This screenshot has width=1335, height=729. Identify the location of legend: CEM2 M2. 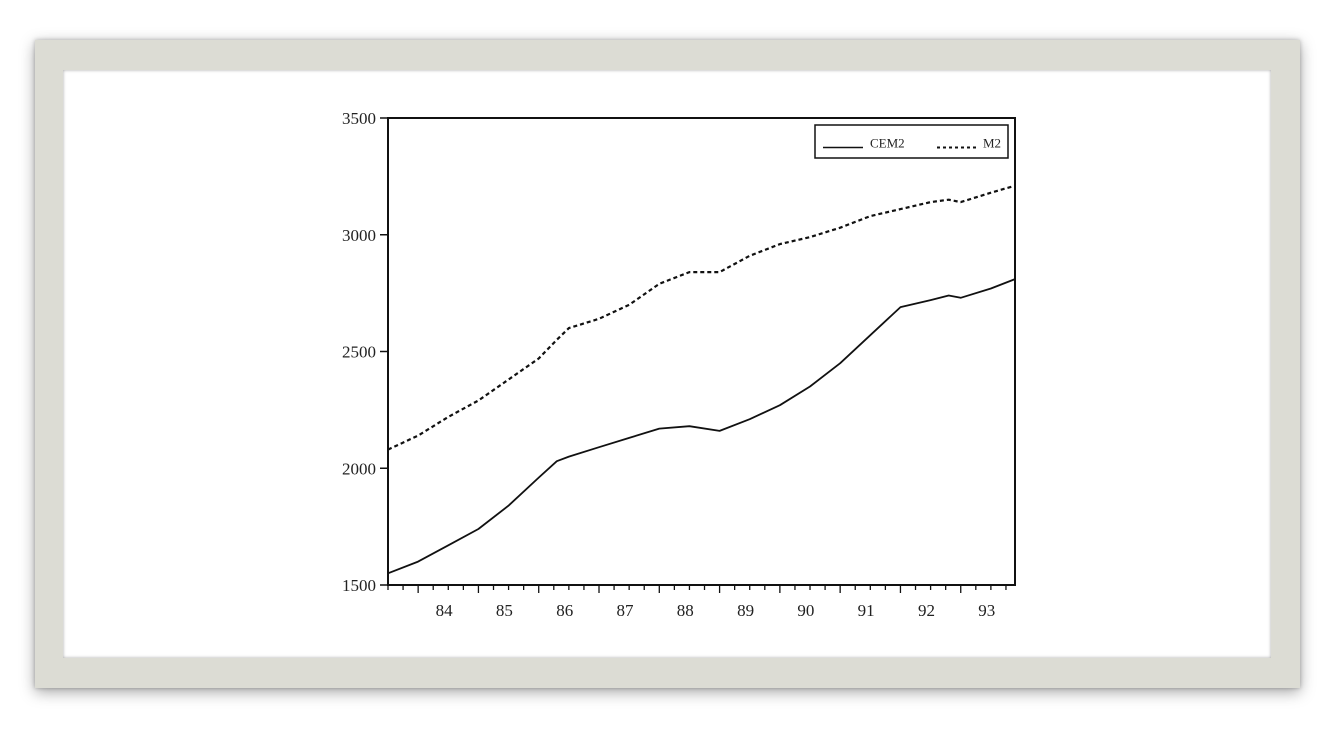
(911, 141).